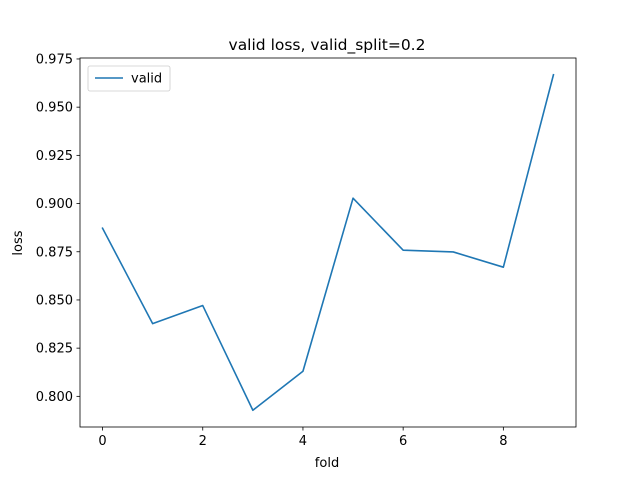  Describe the element at coordinates (403, 441) in the screenshot. I see `x-tick-label: 6` at that location.